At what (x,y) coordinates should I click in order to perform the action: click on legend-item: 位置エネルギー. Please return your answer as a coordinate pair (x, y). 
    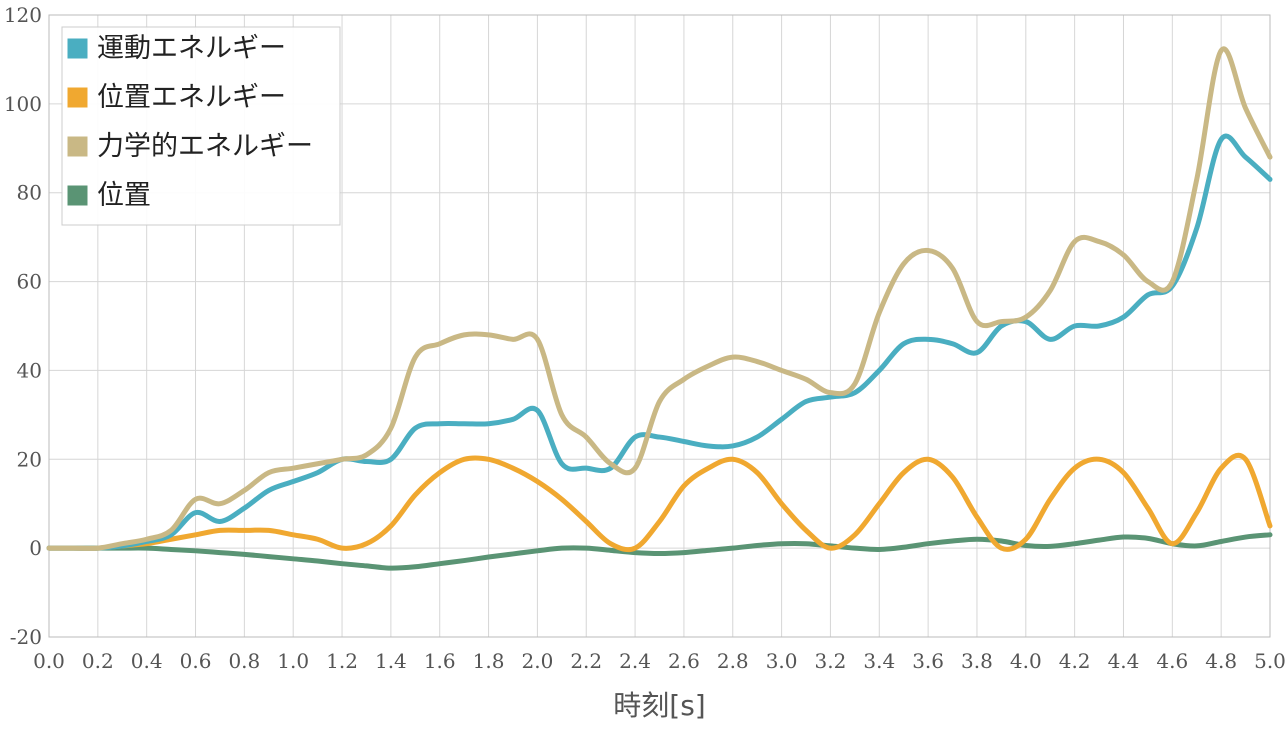
    Looking at the image, I should click on (176, 97).